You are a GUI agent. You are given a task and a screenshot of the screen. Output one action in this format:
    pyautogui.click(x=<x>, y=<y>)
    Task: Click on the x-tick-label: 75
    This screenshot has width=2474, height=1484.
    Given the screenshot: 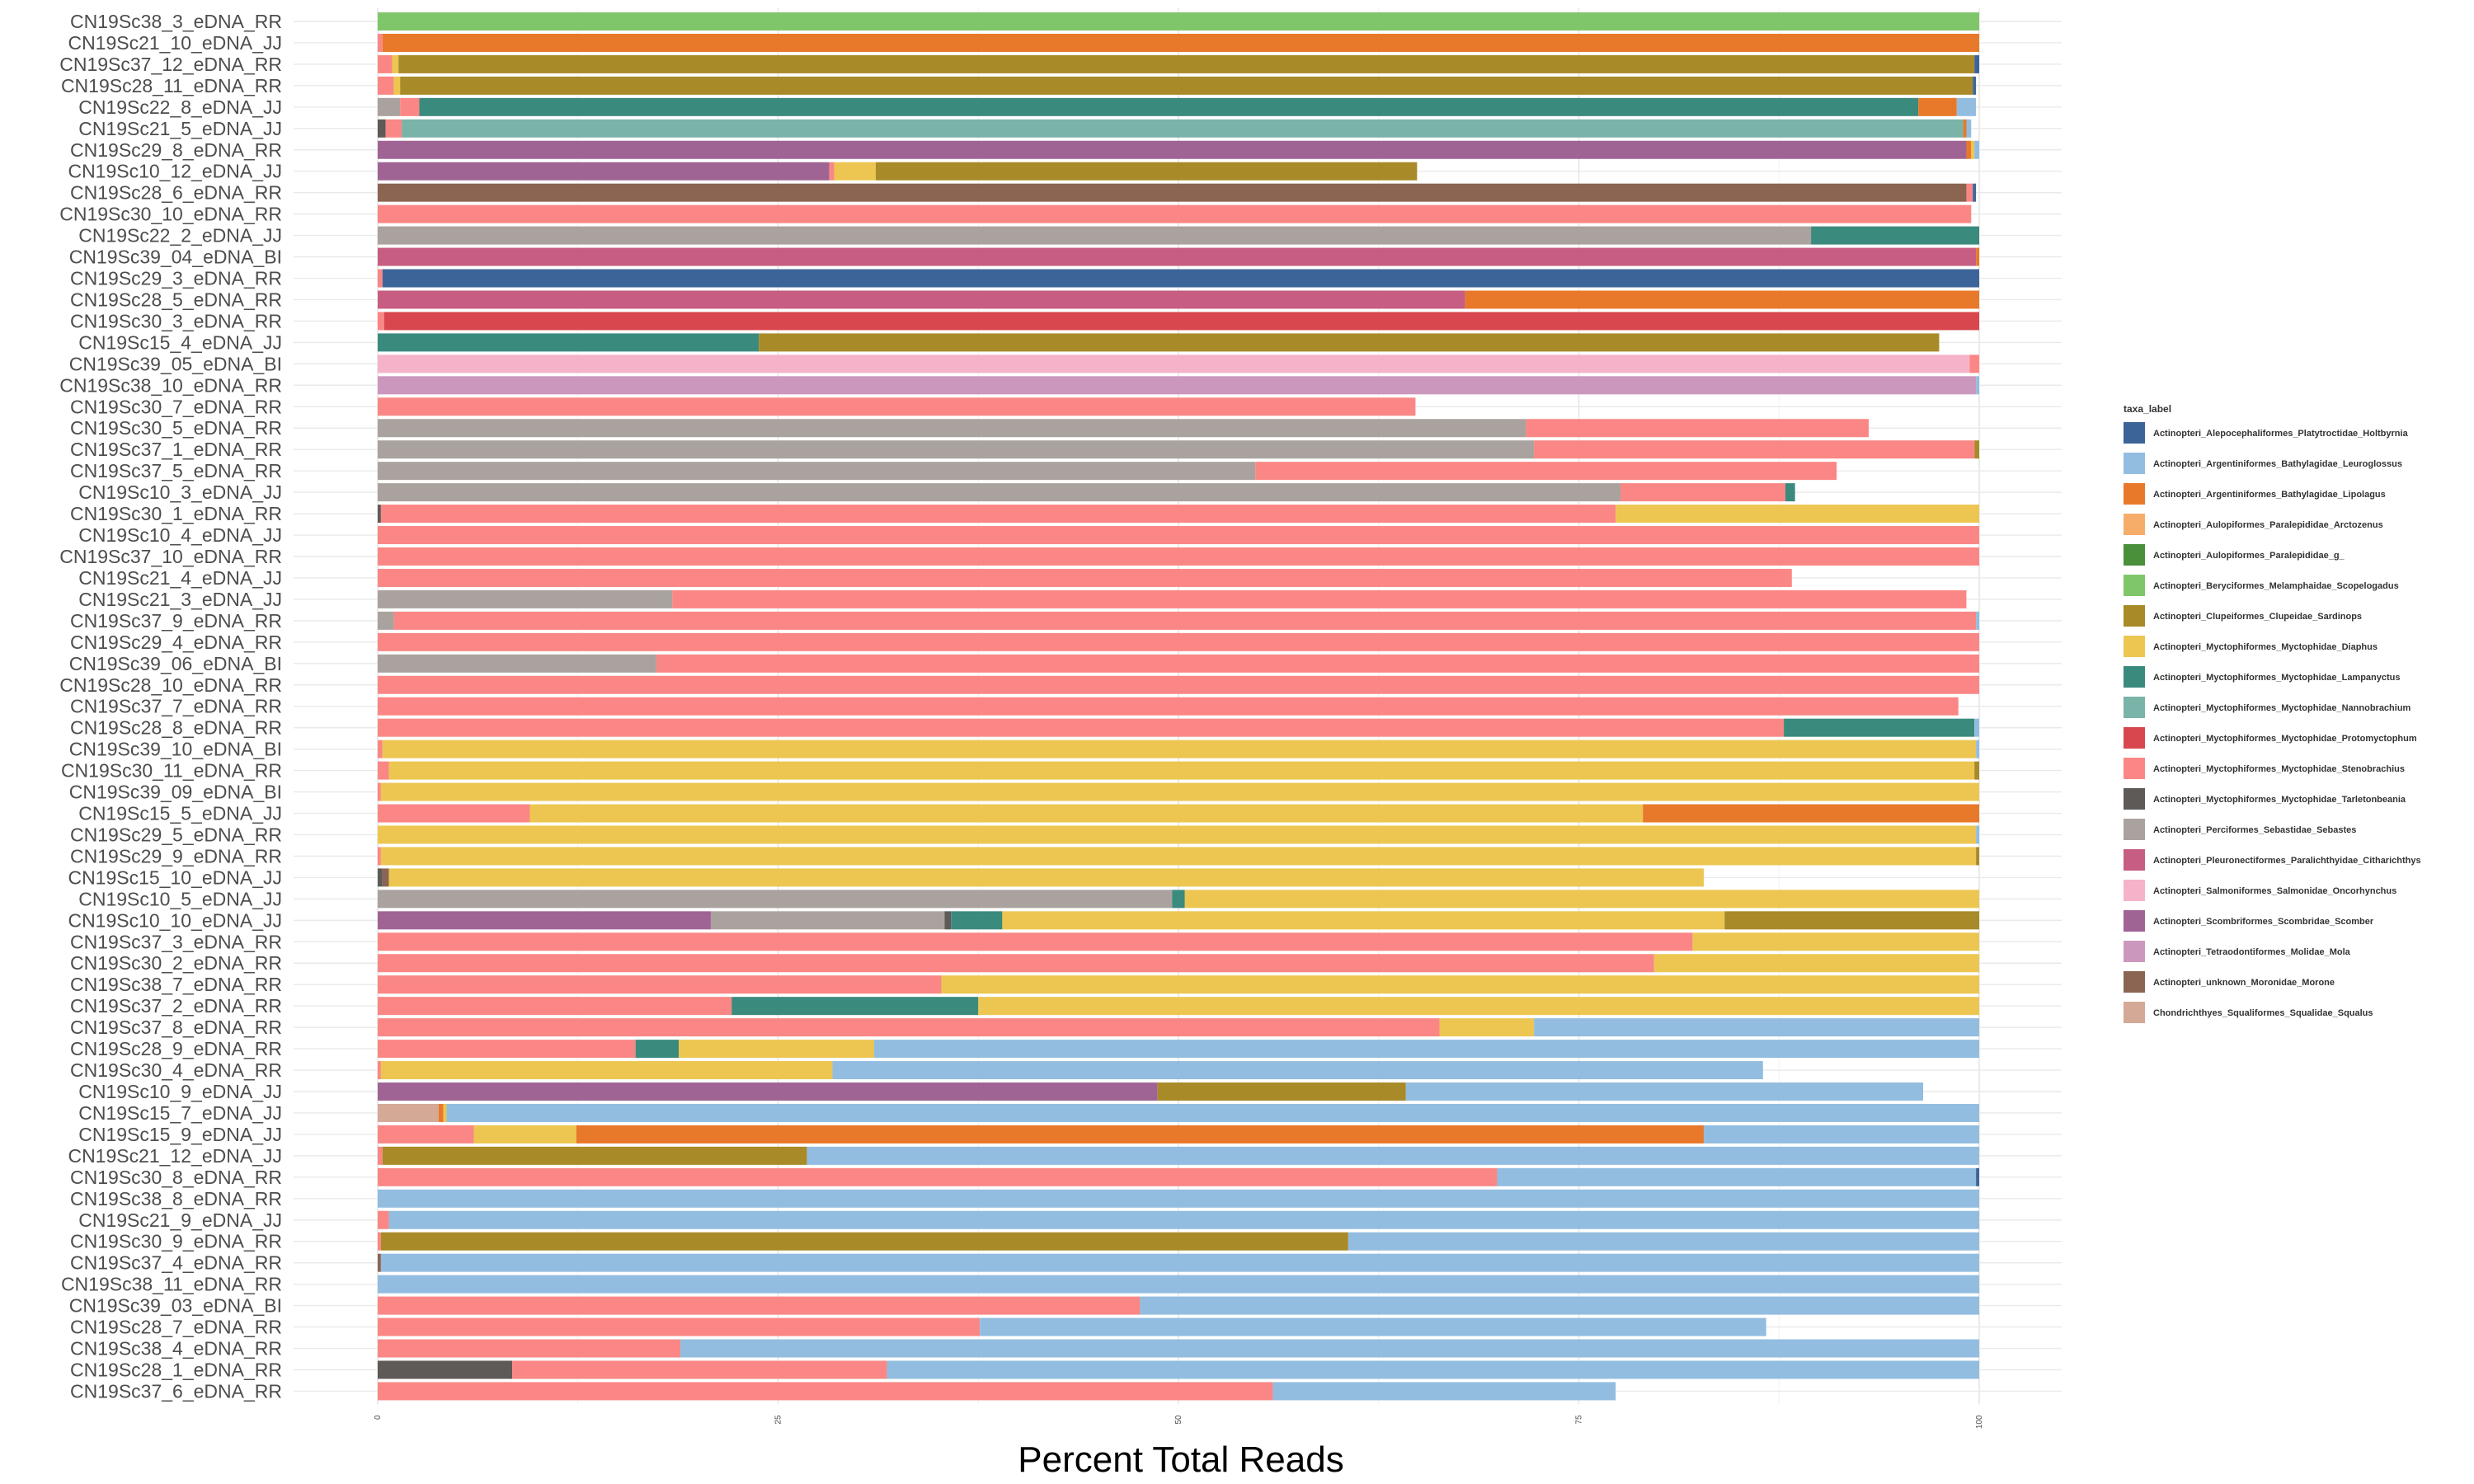 What is the action you would take?
    pyautogui.click(x=1579, y=1420)
    